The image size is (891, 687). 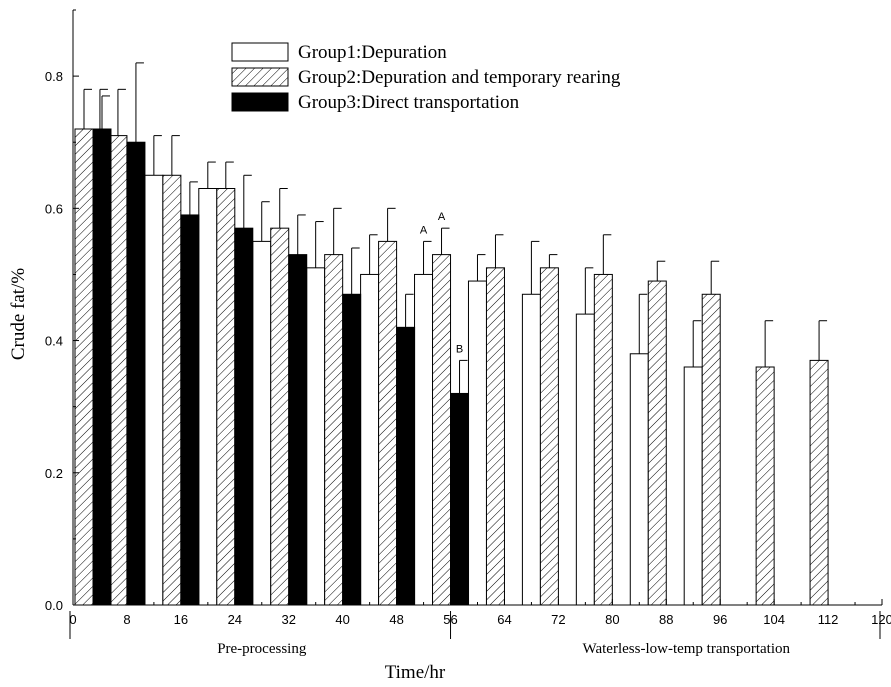 I want to click on annotation-layer: AA B, so click(x=441, y=283).